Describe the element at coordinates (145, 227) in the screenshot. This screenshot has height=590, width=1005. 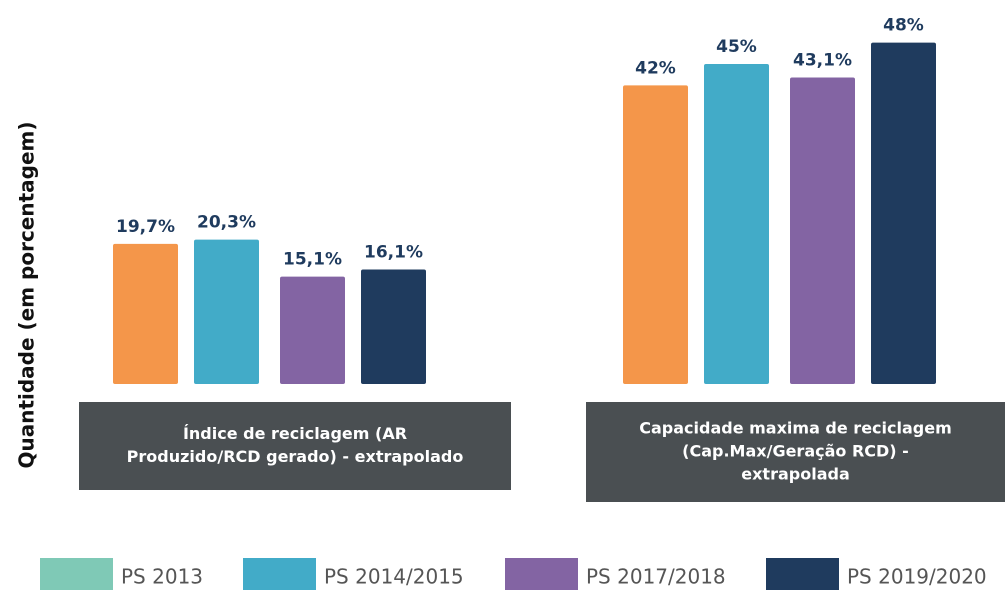
I see `value-label: 19,7%` at that location.